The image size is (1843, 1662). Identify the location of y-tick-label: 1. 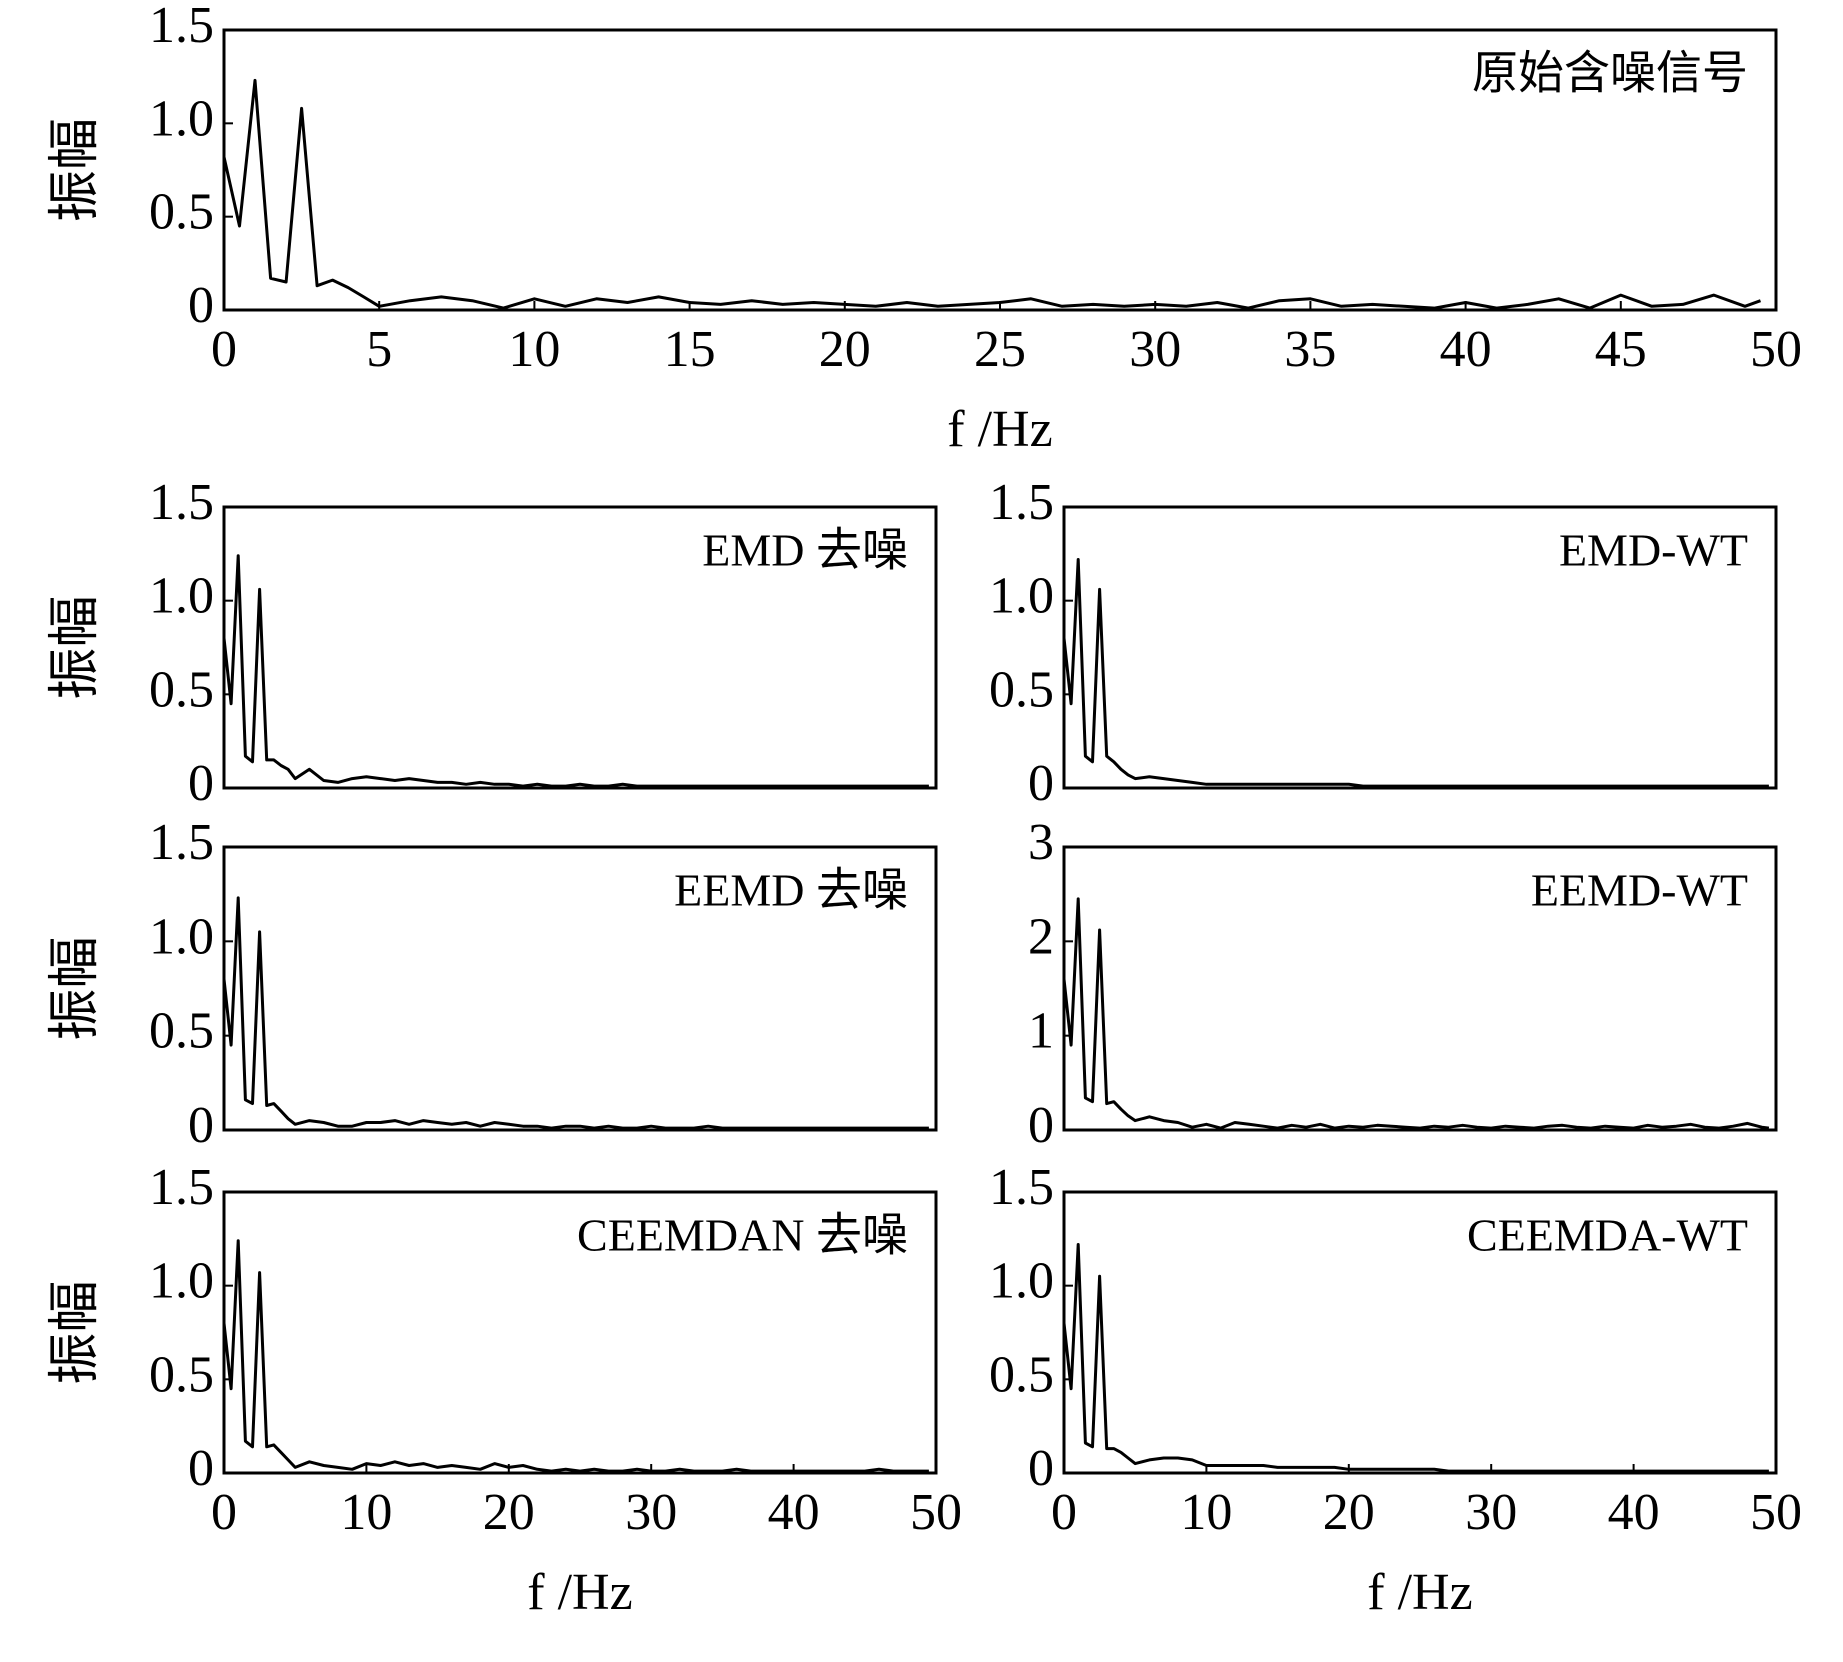
(1041, 1031).